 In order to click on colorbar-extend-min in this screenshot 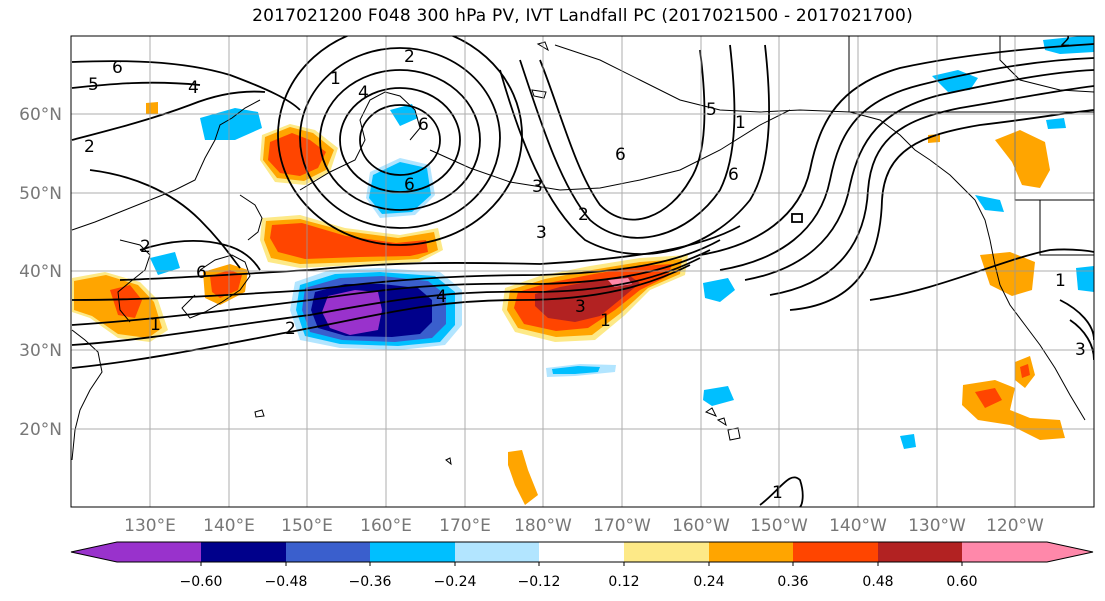, I will do `click(94, 552)`.